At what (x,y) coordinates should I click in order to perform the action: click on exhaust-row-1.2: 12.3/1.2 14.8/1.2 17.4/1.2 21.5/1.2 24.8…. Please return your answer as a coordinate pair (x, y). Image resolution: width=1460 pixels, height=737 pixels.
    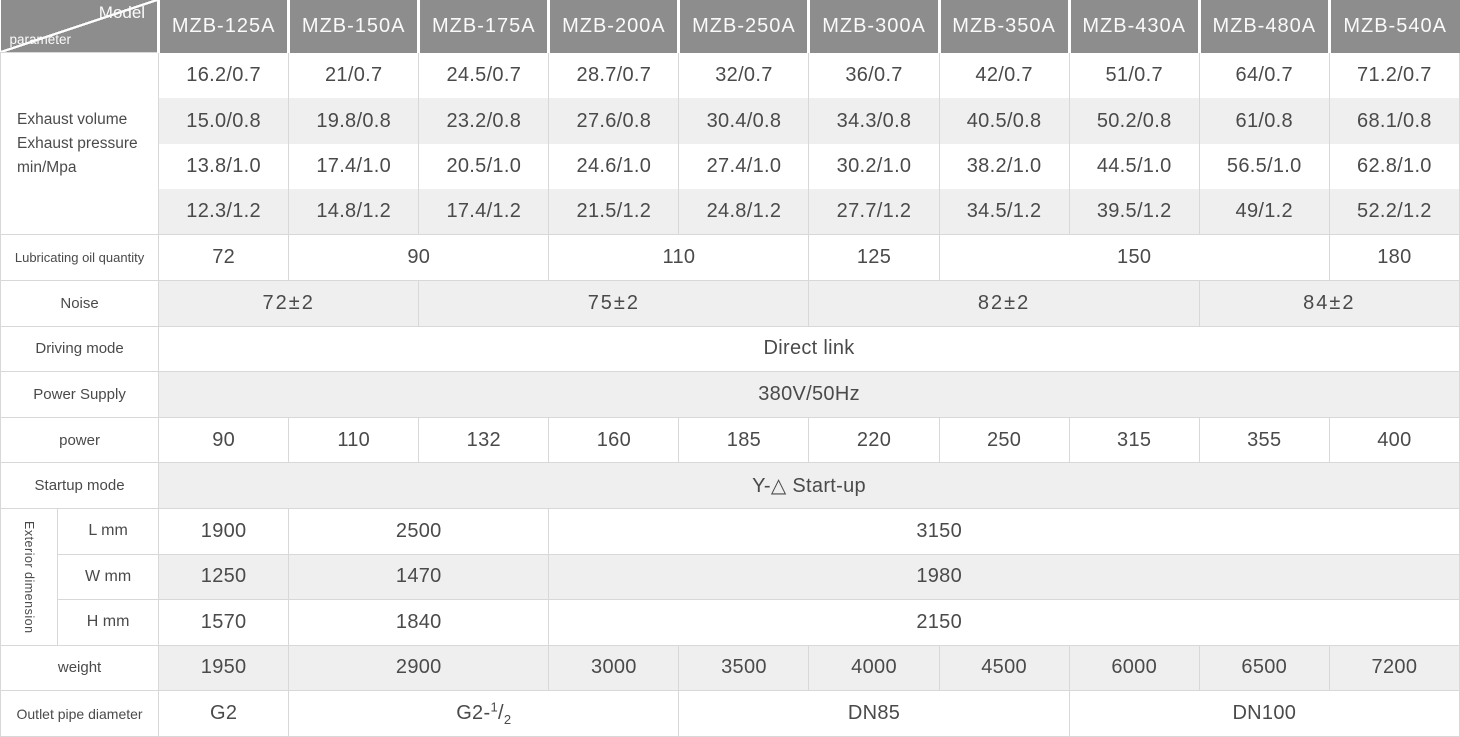
    Looking at the image, I should click on (730, 212).